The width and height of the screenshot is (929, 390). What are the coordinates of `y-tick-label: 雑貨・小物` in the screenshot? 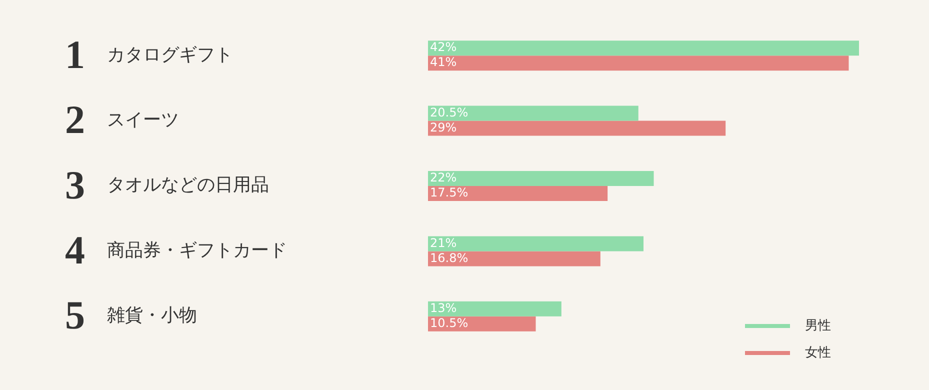 It's located at (152, 315).